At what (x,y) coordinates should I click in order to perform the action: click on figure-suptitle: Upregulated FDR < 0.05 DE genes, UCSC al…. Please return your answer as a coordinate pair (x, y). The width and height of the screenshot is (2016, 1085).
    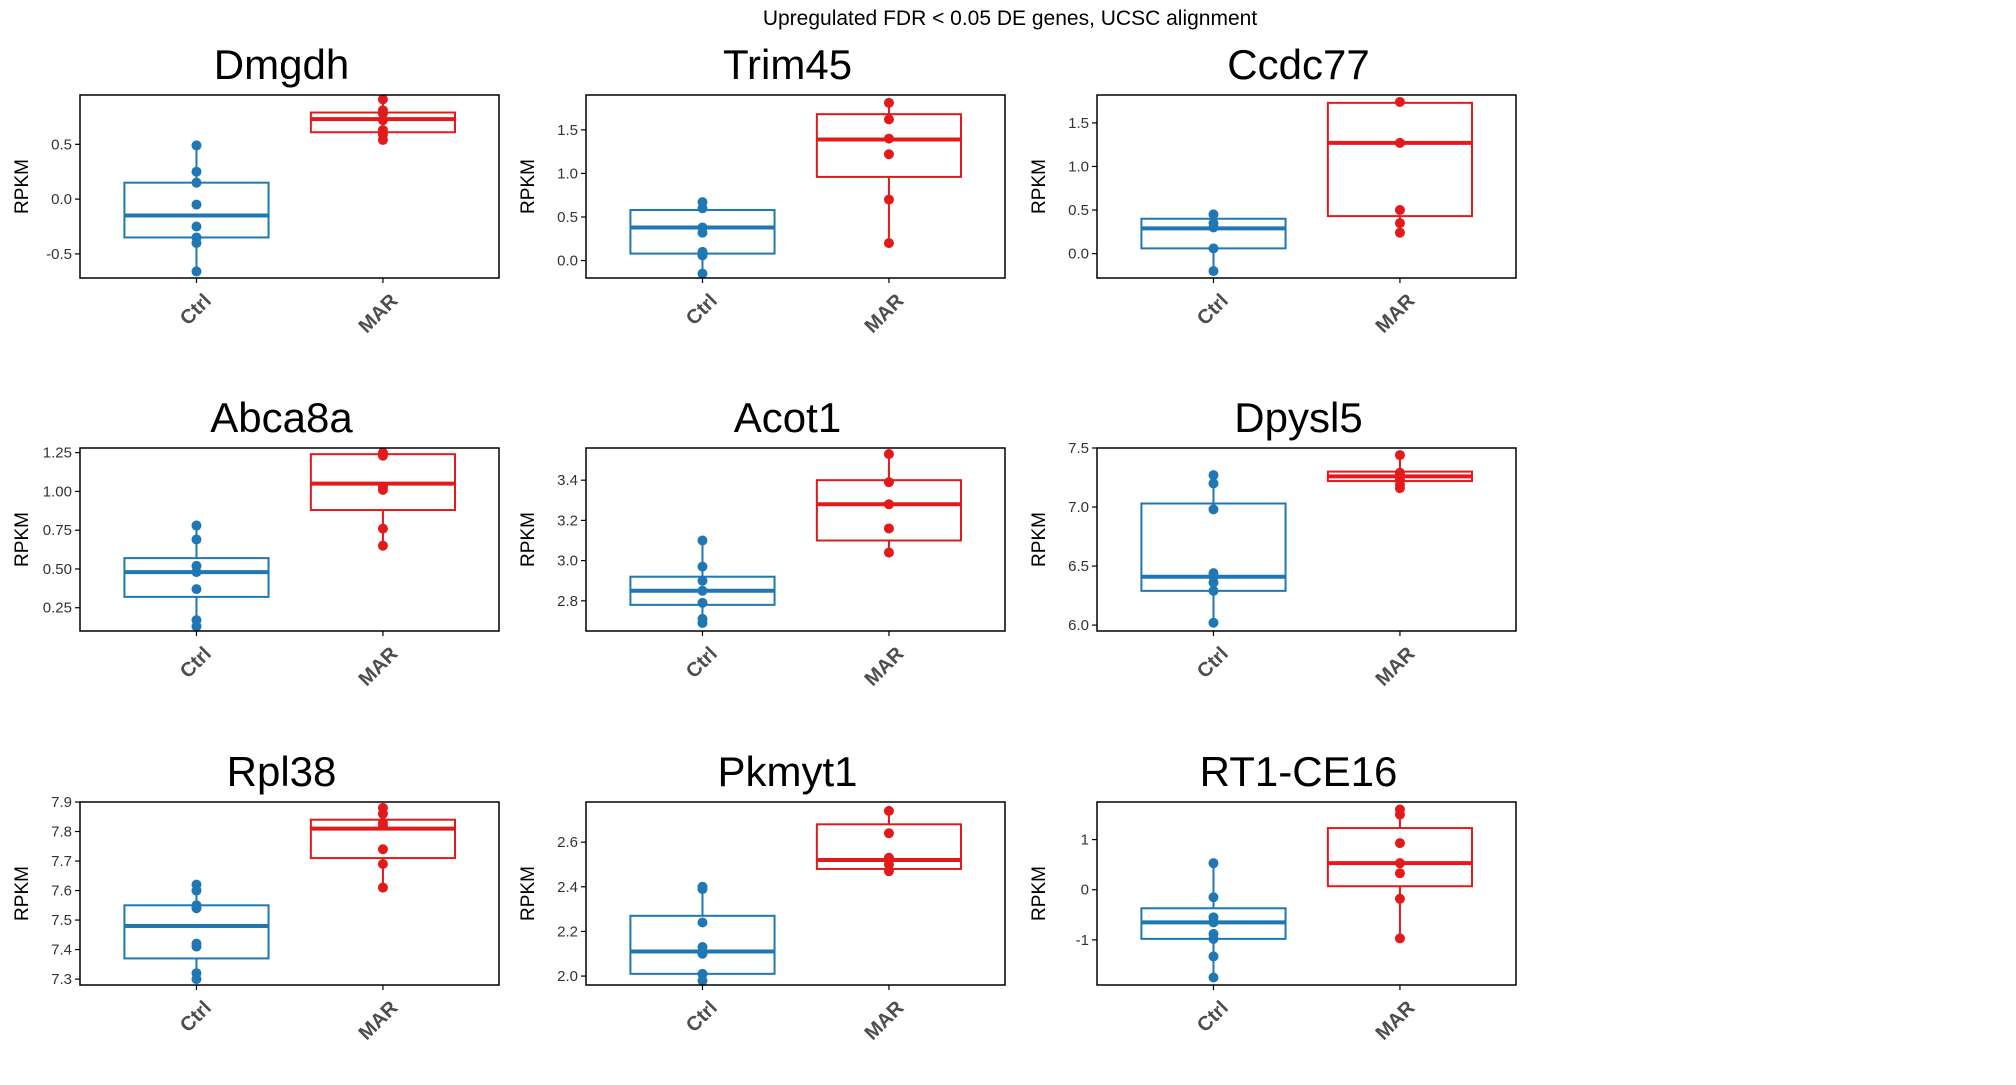
    Looking at the image, I should click on (1010, 18).